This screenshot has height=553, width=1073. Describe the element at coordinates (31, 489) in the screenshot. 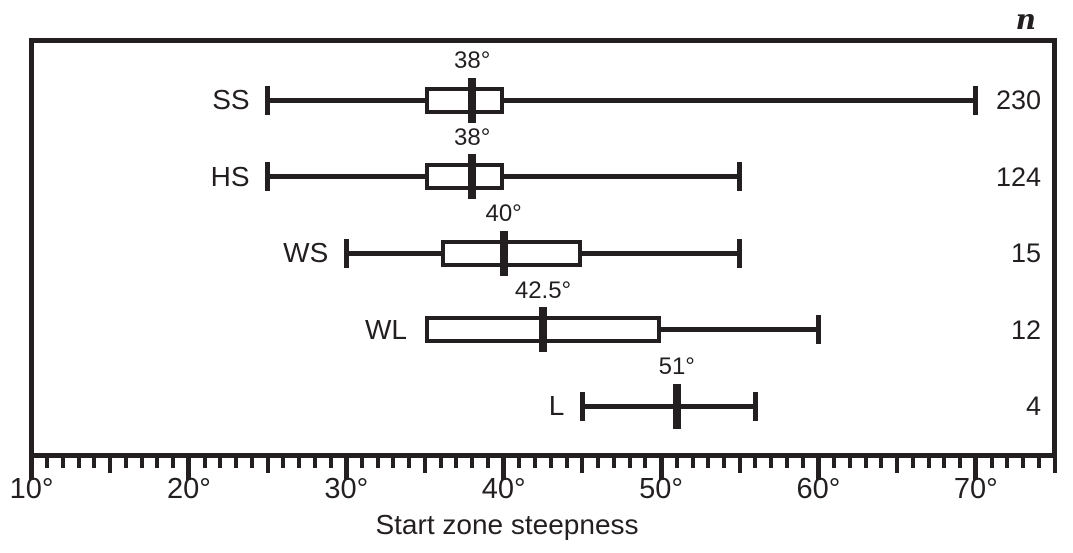

I see `x-tick-label: 10°` at that location.